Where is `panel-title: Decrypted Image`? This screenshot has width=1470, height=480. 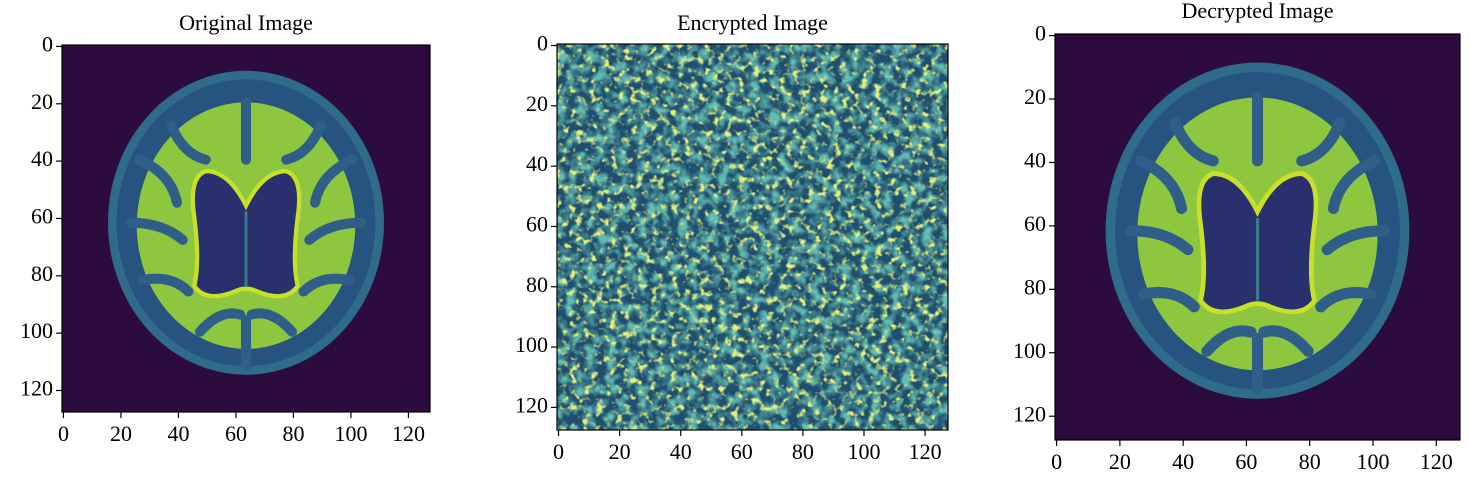
panel-title: Decrypted Image is located at coordinates (1257, 11).